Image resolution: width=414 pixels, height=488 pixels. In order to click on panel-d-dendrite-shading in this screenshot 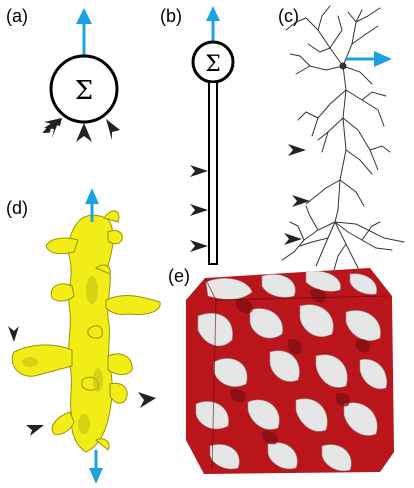, I will do `click(62, 355)`.